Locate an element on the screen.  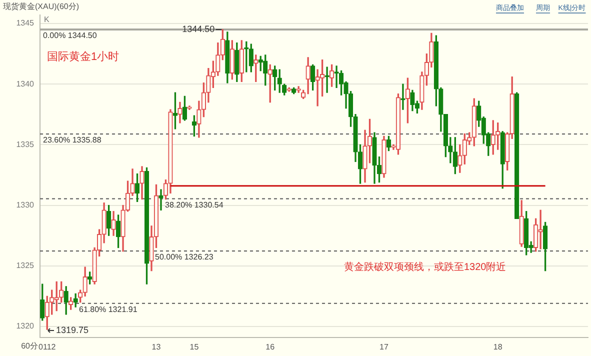
x-tick-label: 13 is located at coordinates (157, 347).